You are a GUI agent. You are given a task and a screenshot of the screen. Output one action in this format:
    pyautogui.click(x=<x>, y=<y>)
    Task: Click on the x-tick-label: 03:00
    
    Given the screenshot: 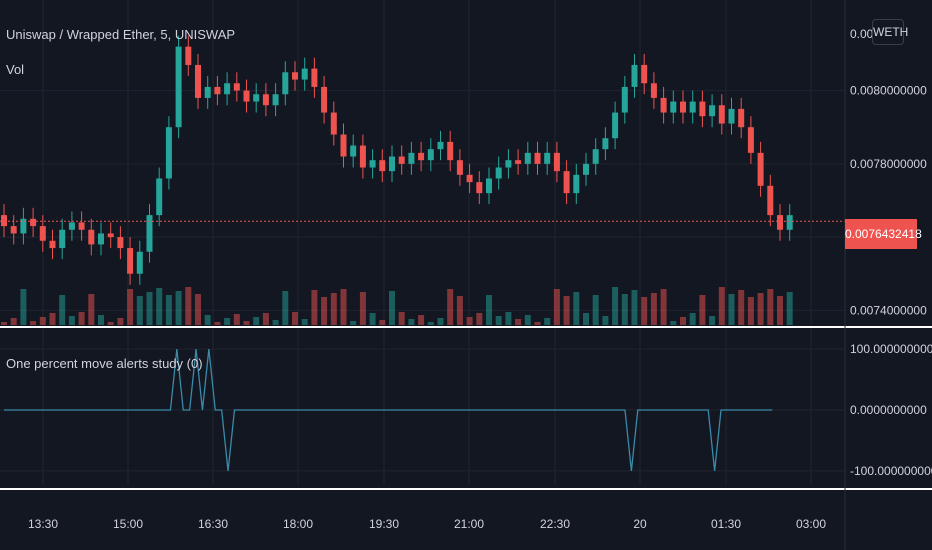 What is the action you would take?
    pyautogui.click(x=811, y=524)
    